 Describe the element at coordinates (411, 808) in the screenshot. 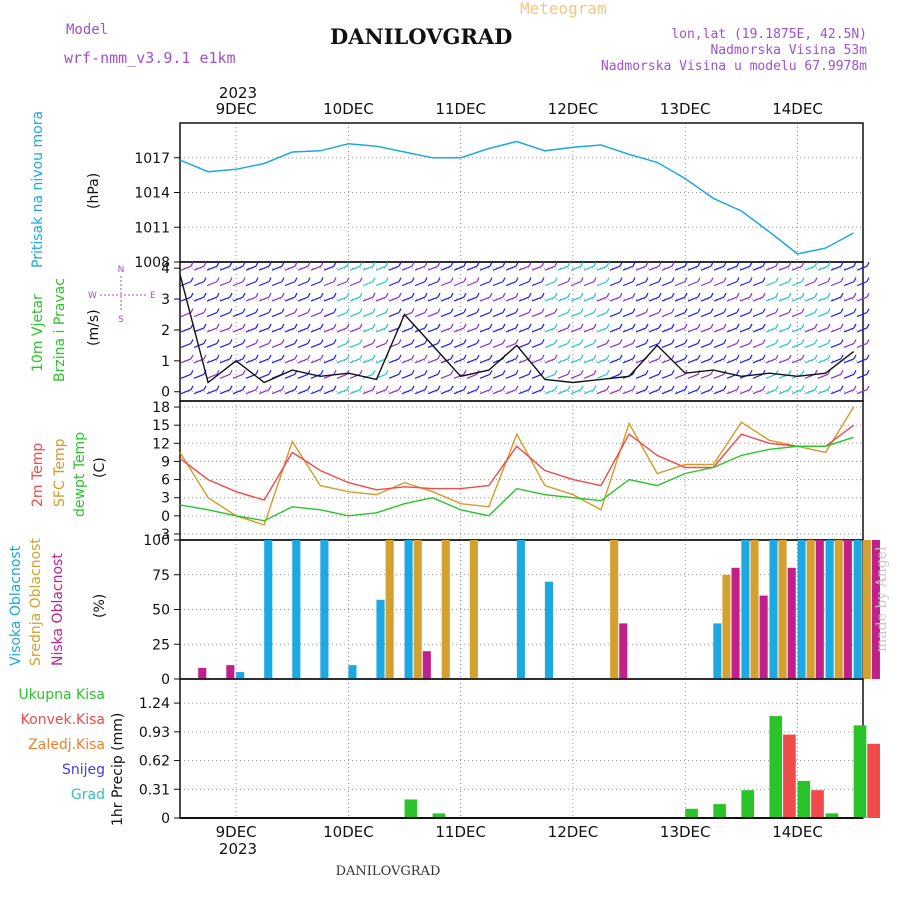

I see `precip-total-bar` at that location.